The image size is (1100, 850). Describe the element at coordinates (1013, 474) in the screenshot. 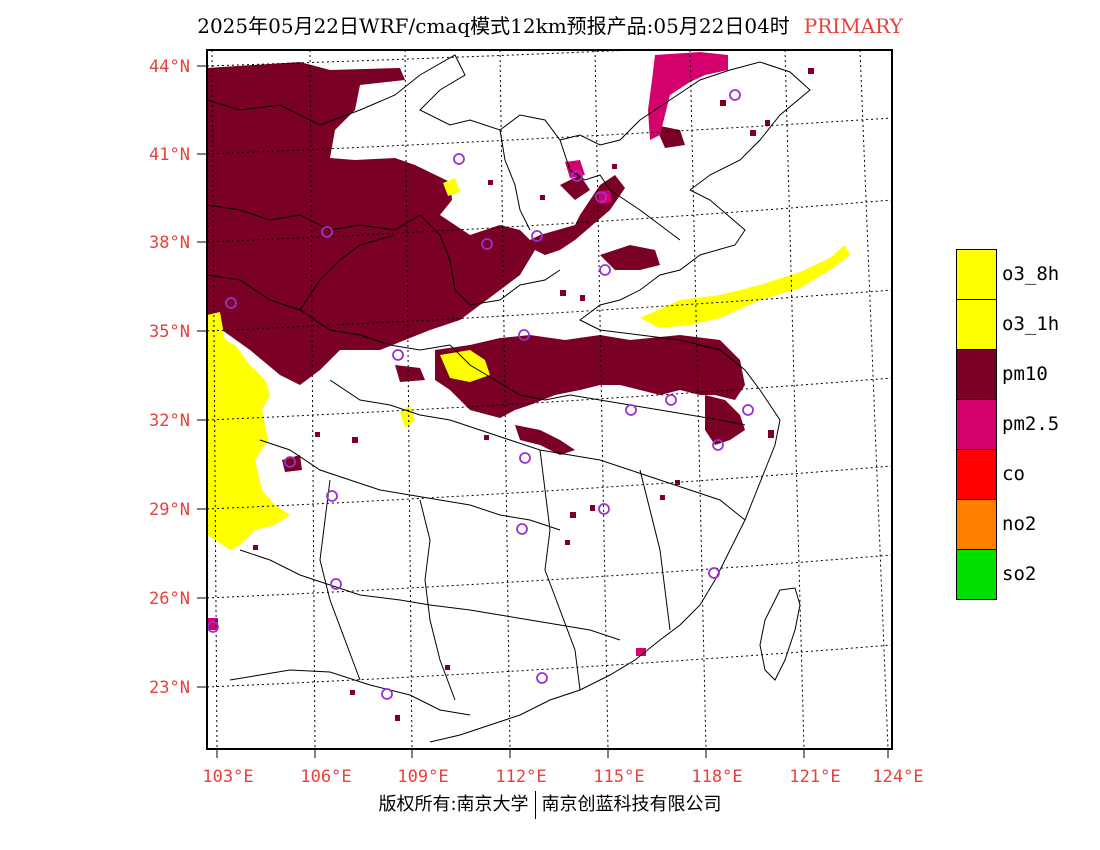

I see `legend-label: co` at that location.